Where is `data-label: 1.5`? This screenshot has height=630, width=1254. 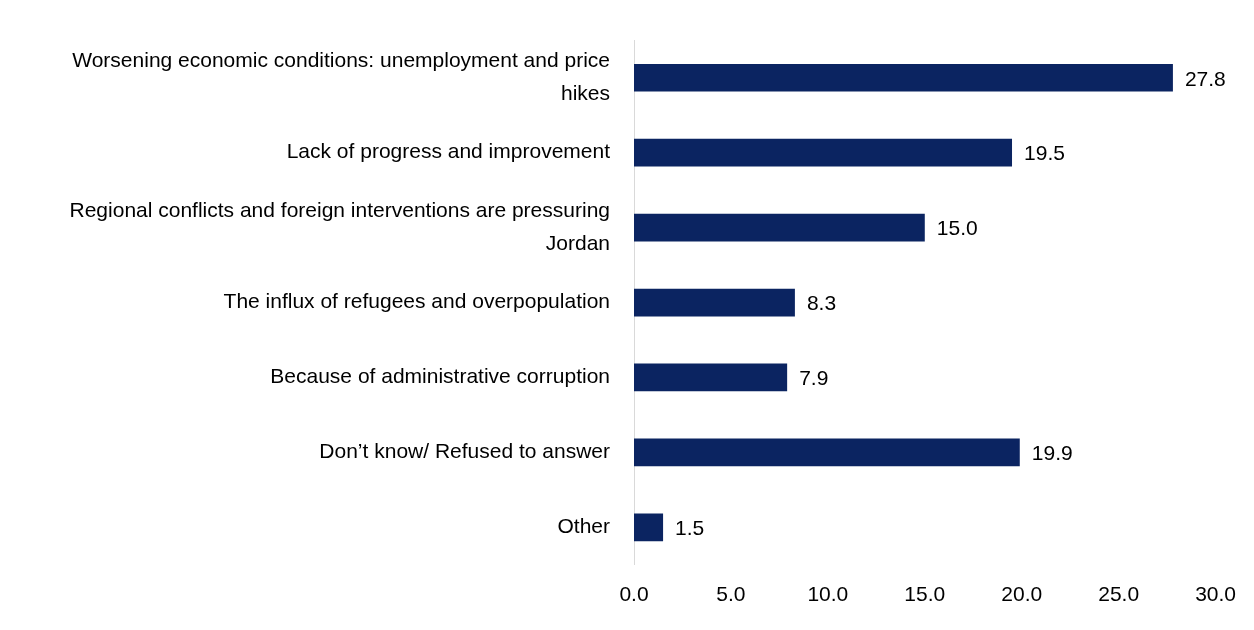
data-label: 1.5 is located at coordinates (690, 528).